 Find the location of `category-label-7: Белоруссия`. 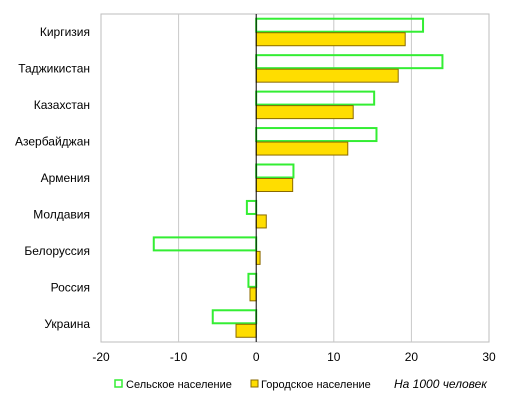

category-label-7: Белоруссия is located at coordinates (57, 251).